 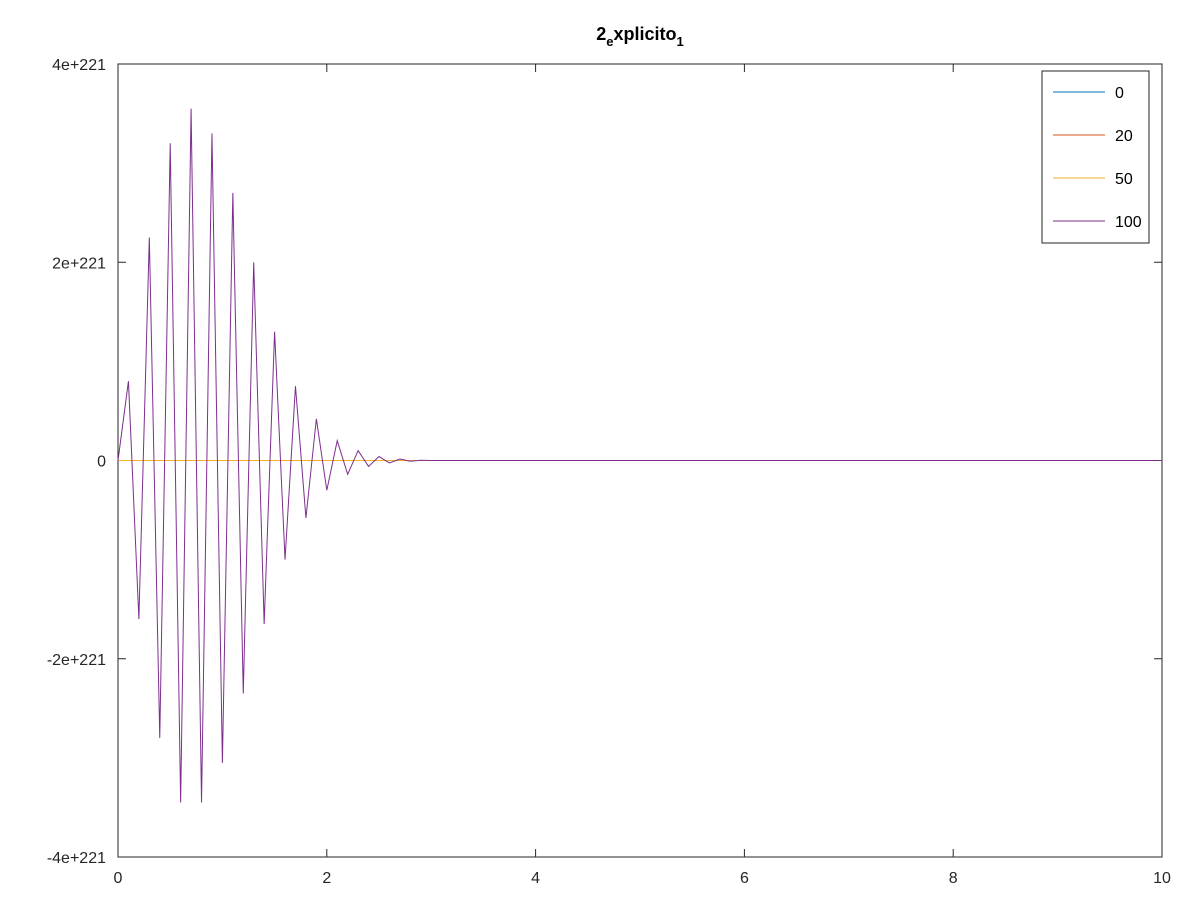 I want to click on legend-box, so click(x=1095, y=157).